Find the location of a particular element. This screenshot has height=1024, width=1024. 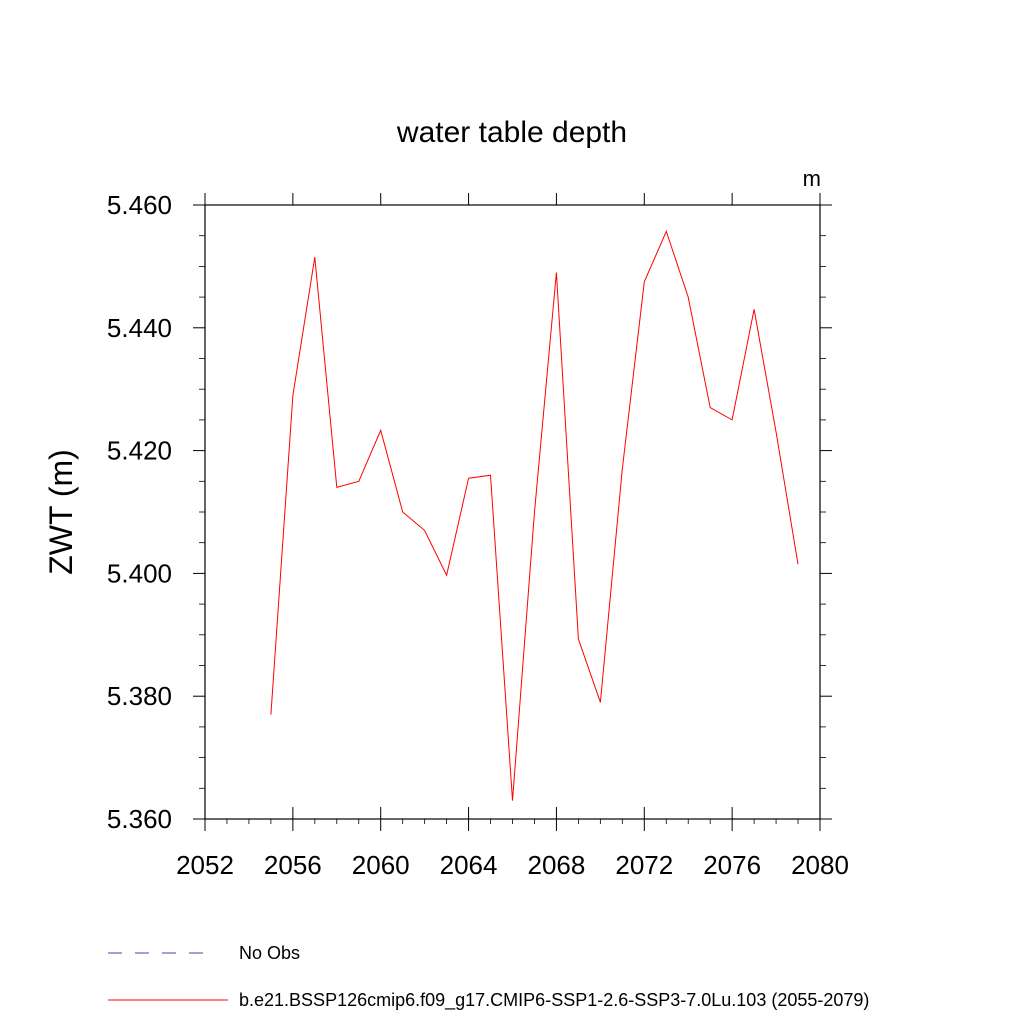

y-tick-label: 5.360 is located at coordinates (139, 819).